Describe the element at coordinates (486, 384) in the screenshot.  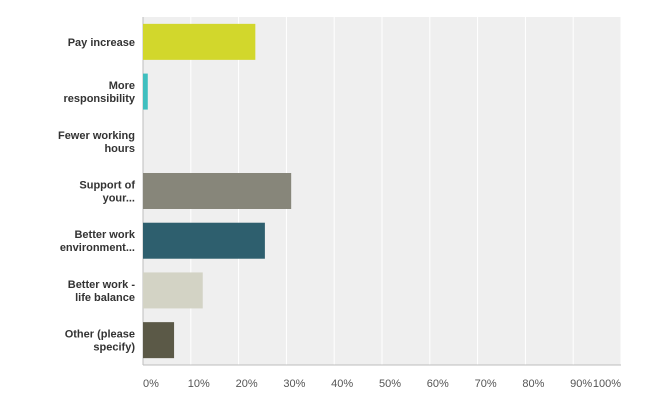
I see `x-tick-label: 70%` at that location.